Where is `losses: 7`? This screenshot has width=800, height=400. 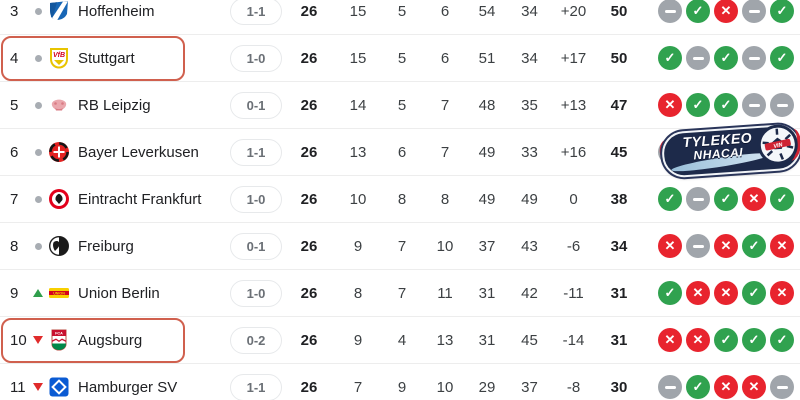
losses: 7 is located at coordinates (445, 105).